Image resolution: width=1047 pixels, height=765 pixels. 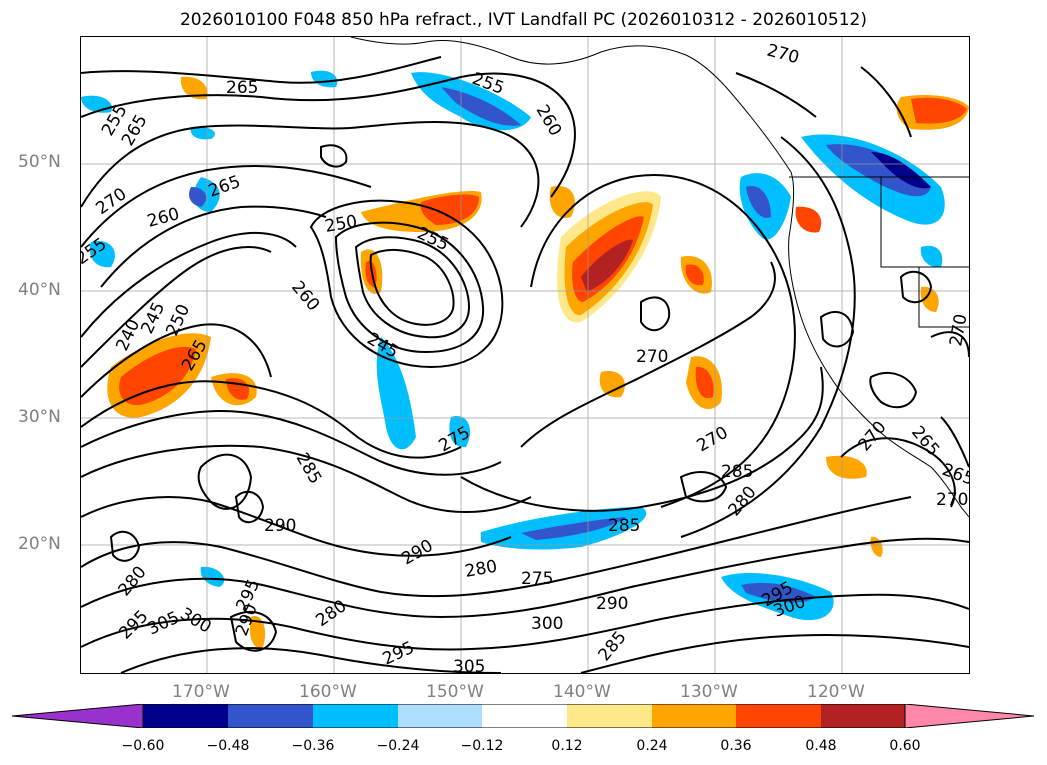 What do you see at coordinates (39, 162) in the screenshot?
I see `lat-label-50: 50°N` at bounding box center [39, 162].